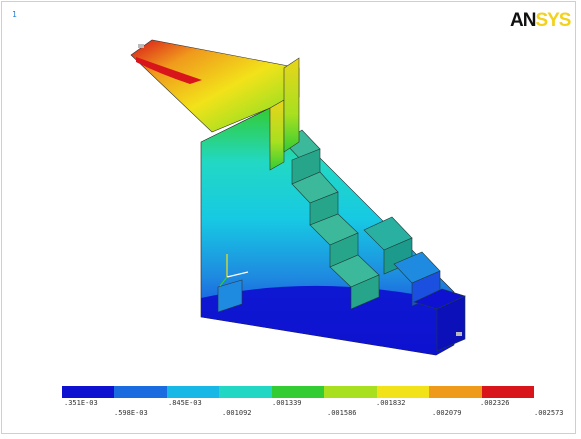  Describe the element at coordinates (234, 270) in the screenshot. I see `coordinate-triad-icon` at that location.